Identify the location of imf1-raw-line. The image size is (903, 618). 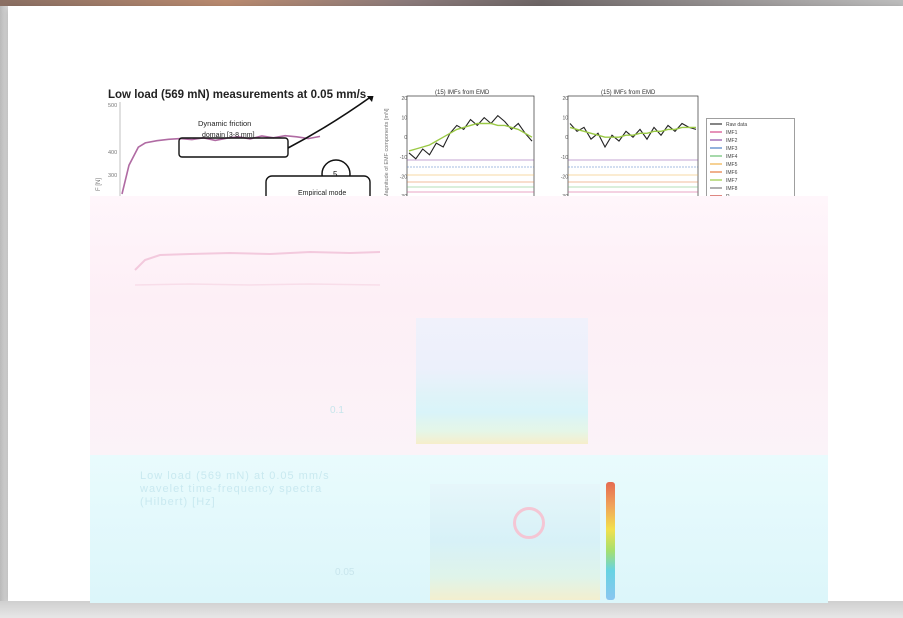
(470, 137).